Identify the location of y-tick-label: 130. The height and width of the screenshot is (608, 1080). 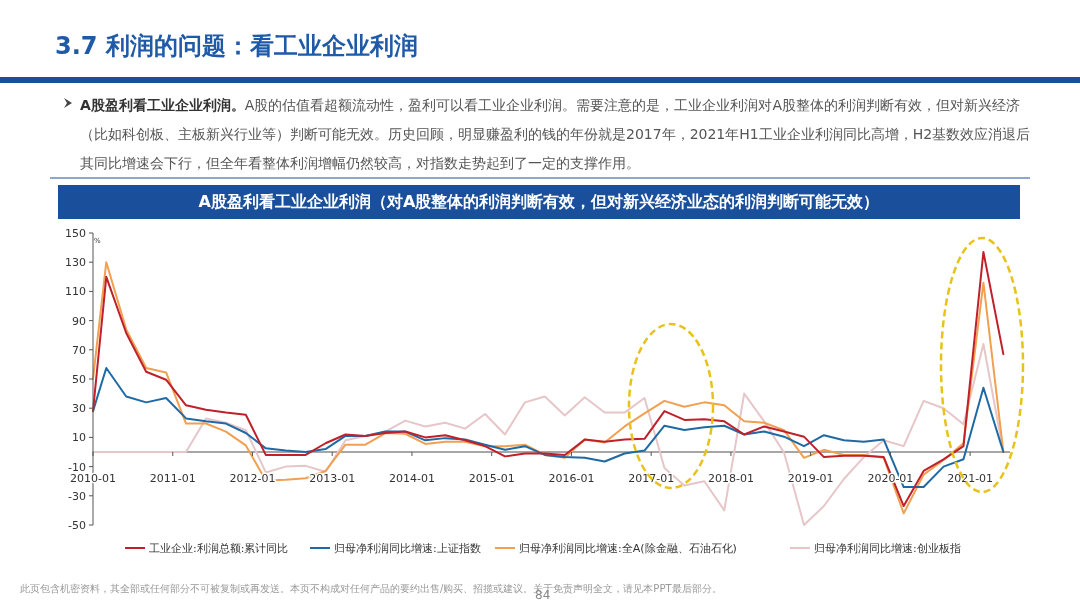
(75, 263).